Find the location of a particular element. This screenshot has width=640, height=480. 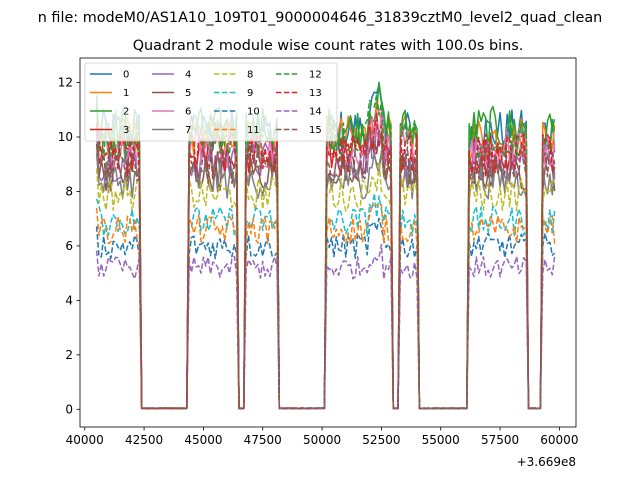

y-tick-label: 2 is located at coordinates (69, 355).